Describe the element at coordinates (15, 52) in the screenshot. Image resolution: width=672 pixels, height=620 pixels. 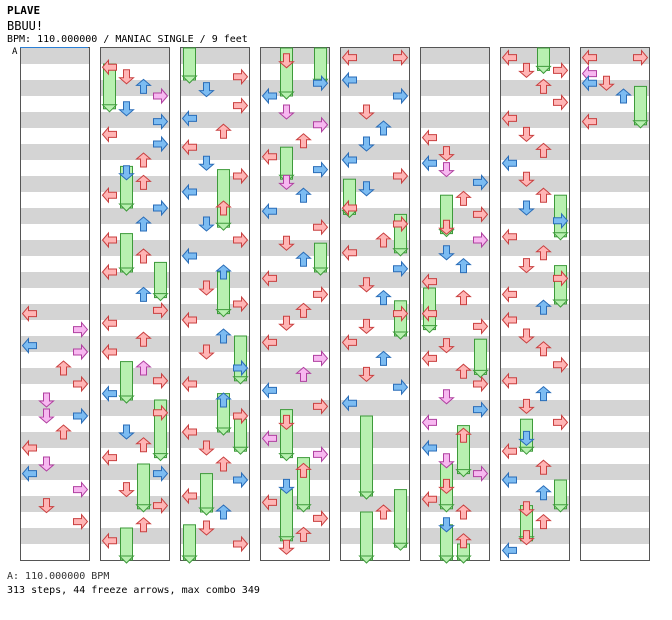
I see `section-marker: A` at that location.